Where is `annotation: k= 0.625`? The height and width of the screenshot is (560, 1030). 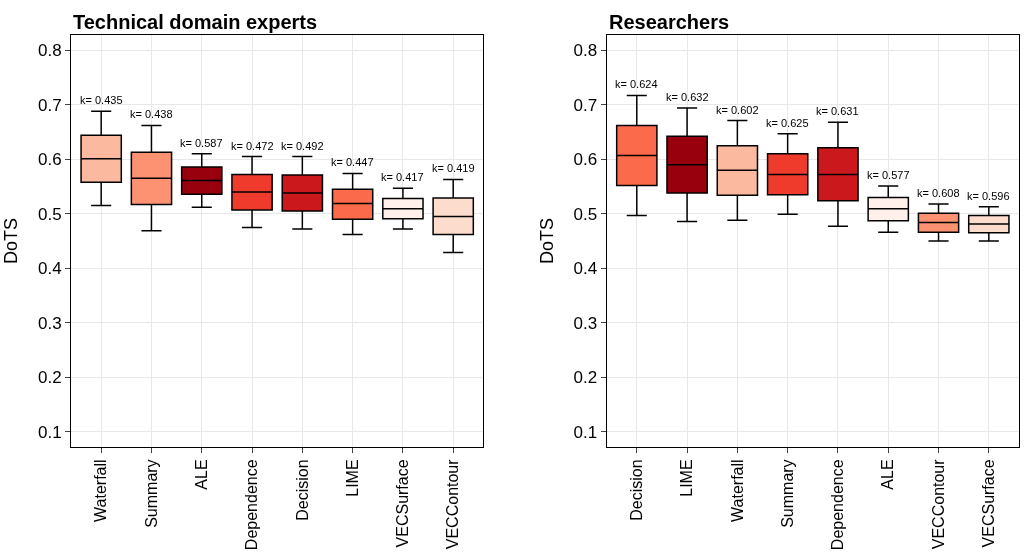
annotation: k= 0.625 is located at coordinates (787, 123).